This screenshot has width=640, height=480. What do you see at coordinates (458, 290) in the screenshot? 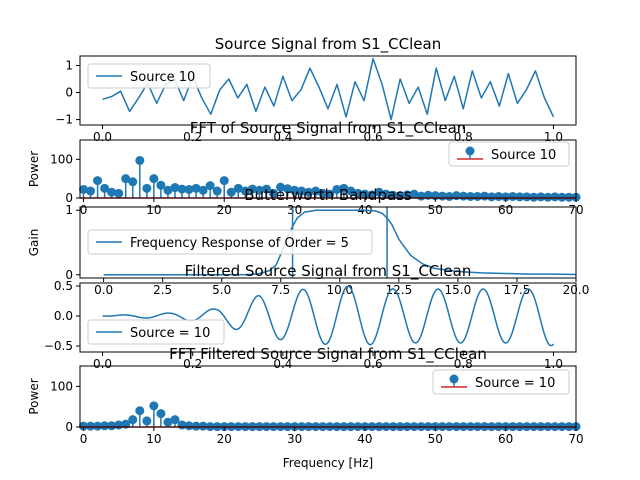
I see `x-tick-label: 15.0` at bounding box center [458, 290].